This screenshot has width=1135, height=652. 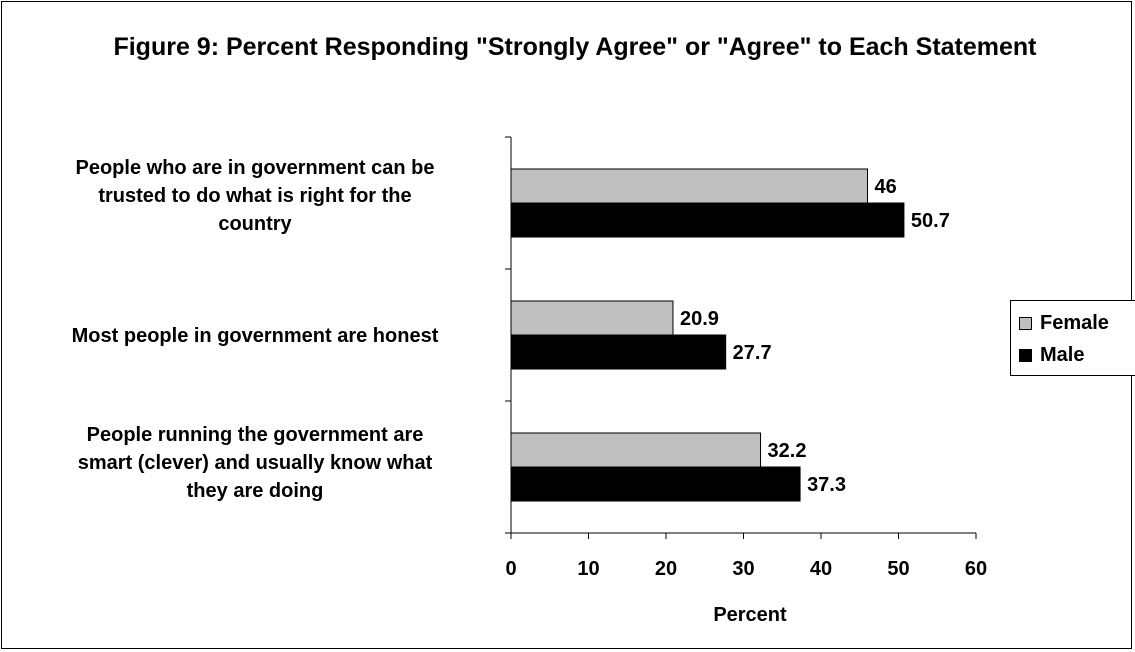 I want to click on x-tick-label-6: 60, so click(x=976, y=569).